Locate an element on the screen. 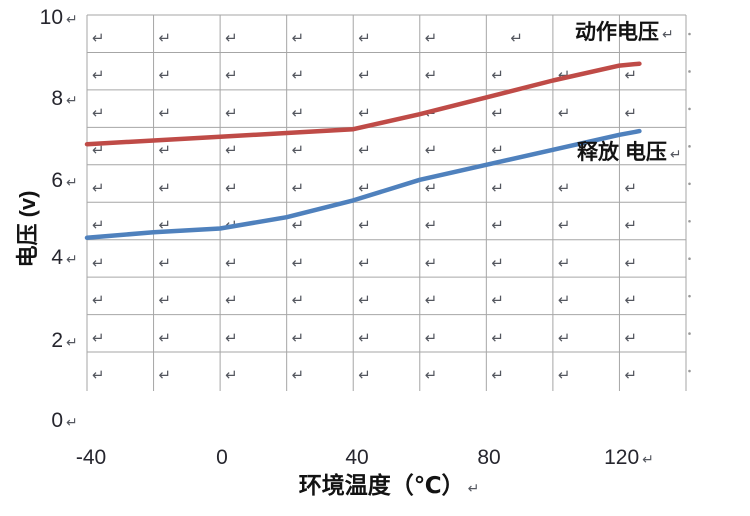 This screenshot has height=516, width=750. x-tick-40: 40 is located at coordinates (357, 457).